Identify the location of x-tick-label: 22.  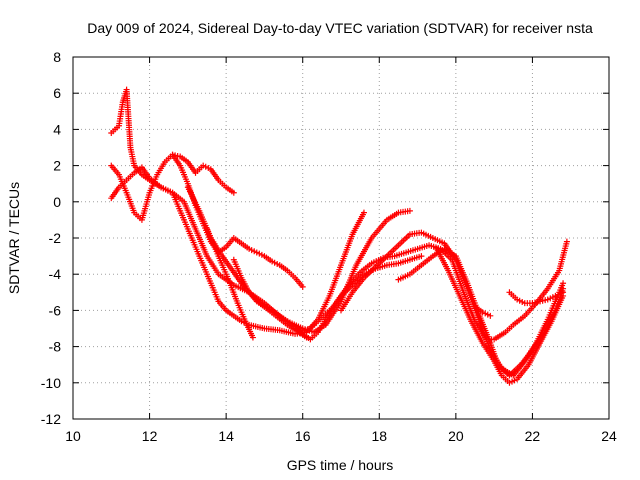
(533, 436).